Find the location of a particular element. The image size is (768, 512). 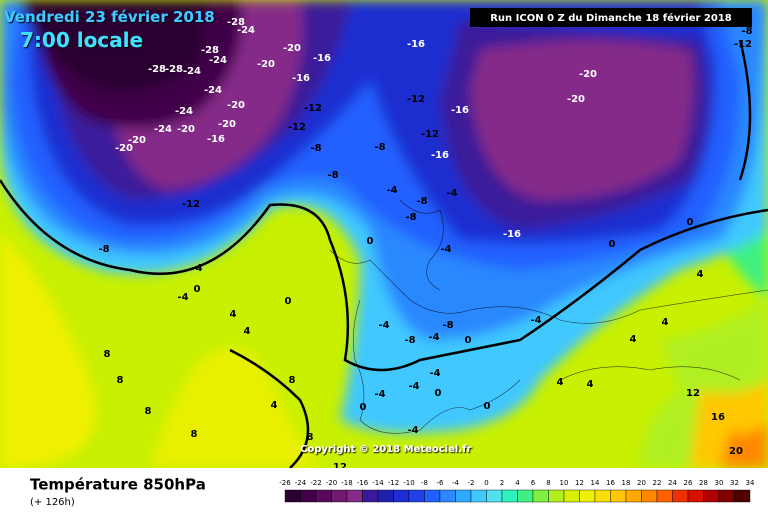

colorbar-tick-label: -20 is located at coordinates (331, 483).